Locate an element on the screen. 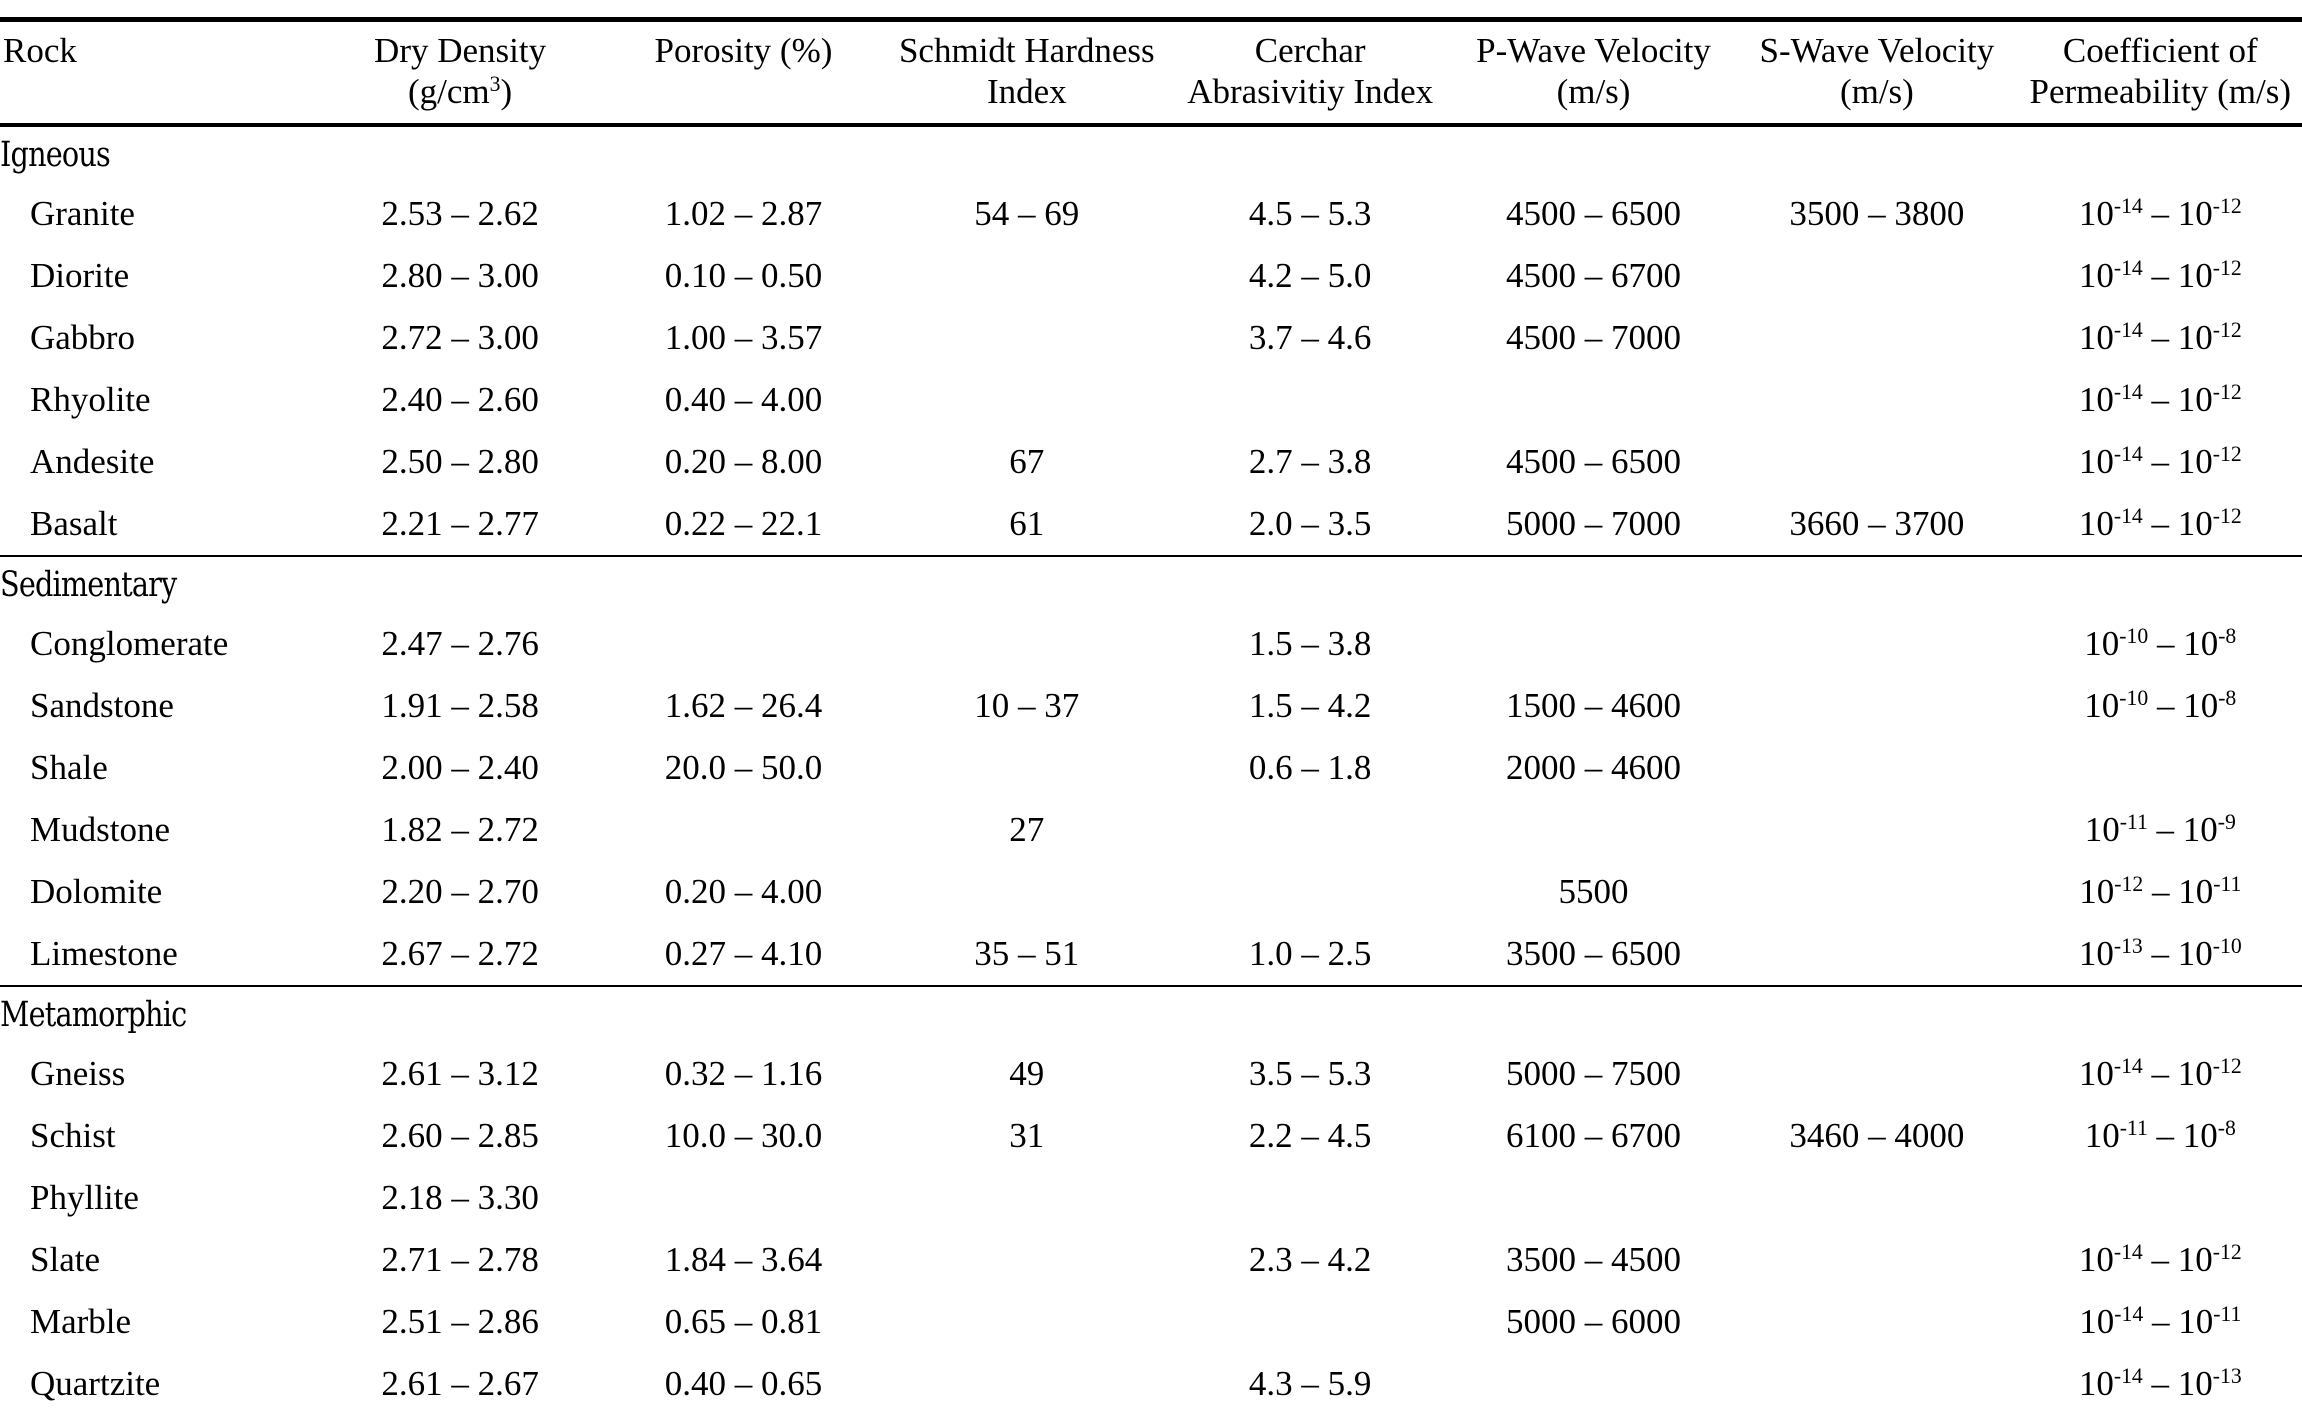 This screenshot has width=2302, height=1415. cell-p-wave: 4500 – 6500 is located at coordinates (1594, 213).